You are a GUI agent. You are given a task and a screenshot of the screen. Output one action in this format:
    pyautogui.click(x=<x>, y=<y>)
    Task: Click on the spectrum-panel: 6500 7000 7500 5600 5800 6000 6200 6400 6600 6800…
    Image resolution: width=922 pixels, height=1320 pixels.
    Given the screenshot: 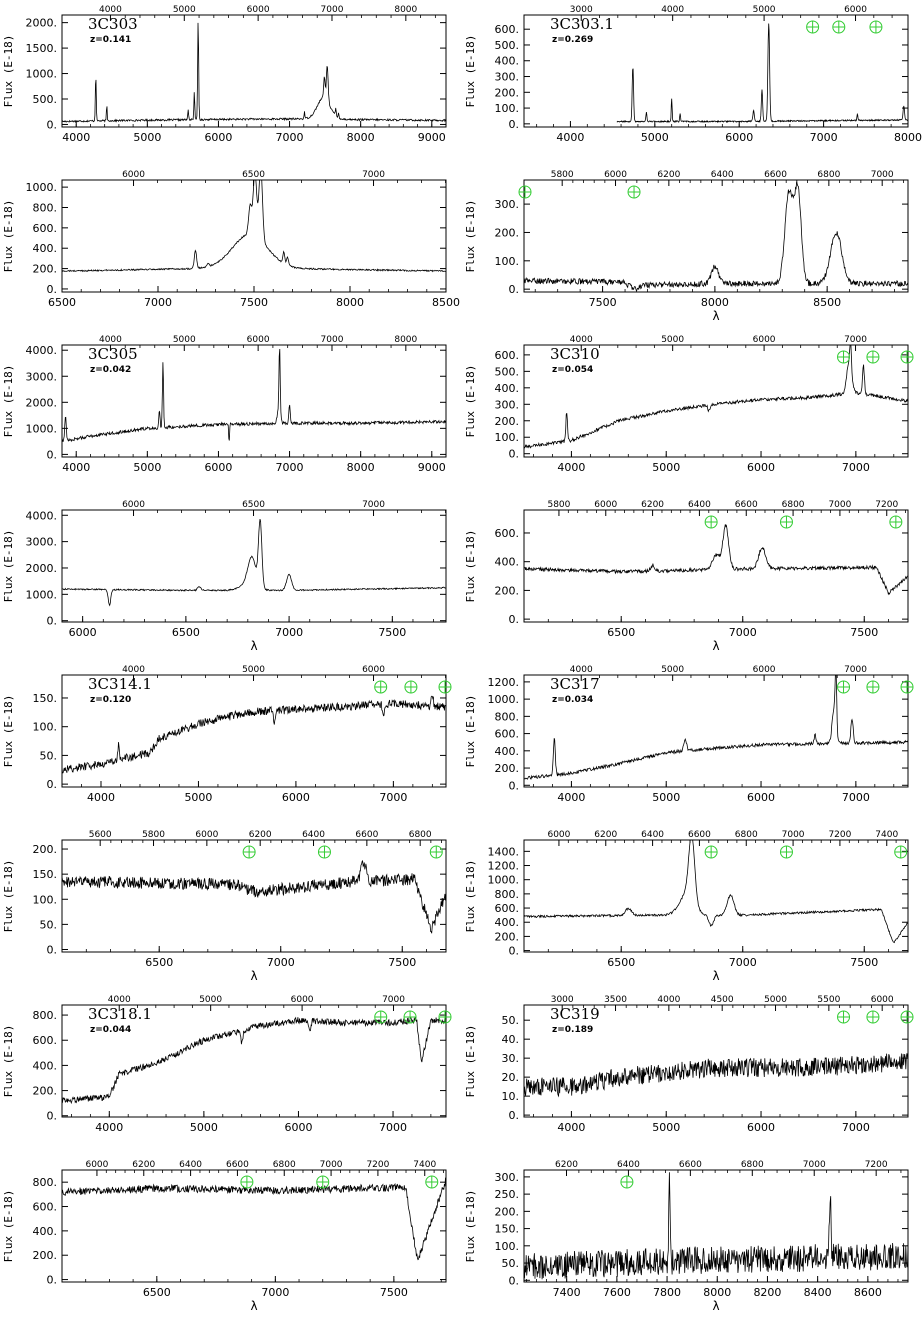 What is the action you would take?
    pyautogui.click(x=224, y=906)
    